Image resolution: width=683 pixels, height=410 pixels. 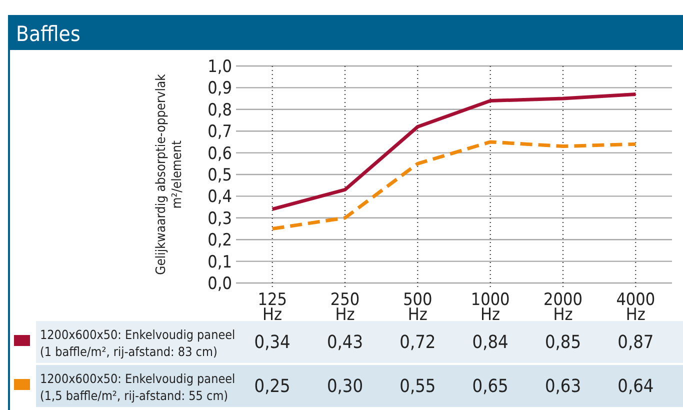 I want to click on data-label: 0,64, so click(x=636, y=386).